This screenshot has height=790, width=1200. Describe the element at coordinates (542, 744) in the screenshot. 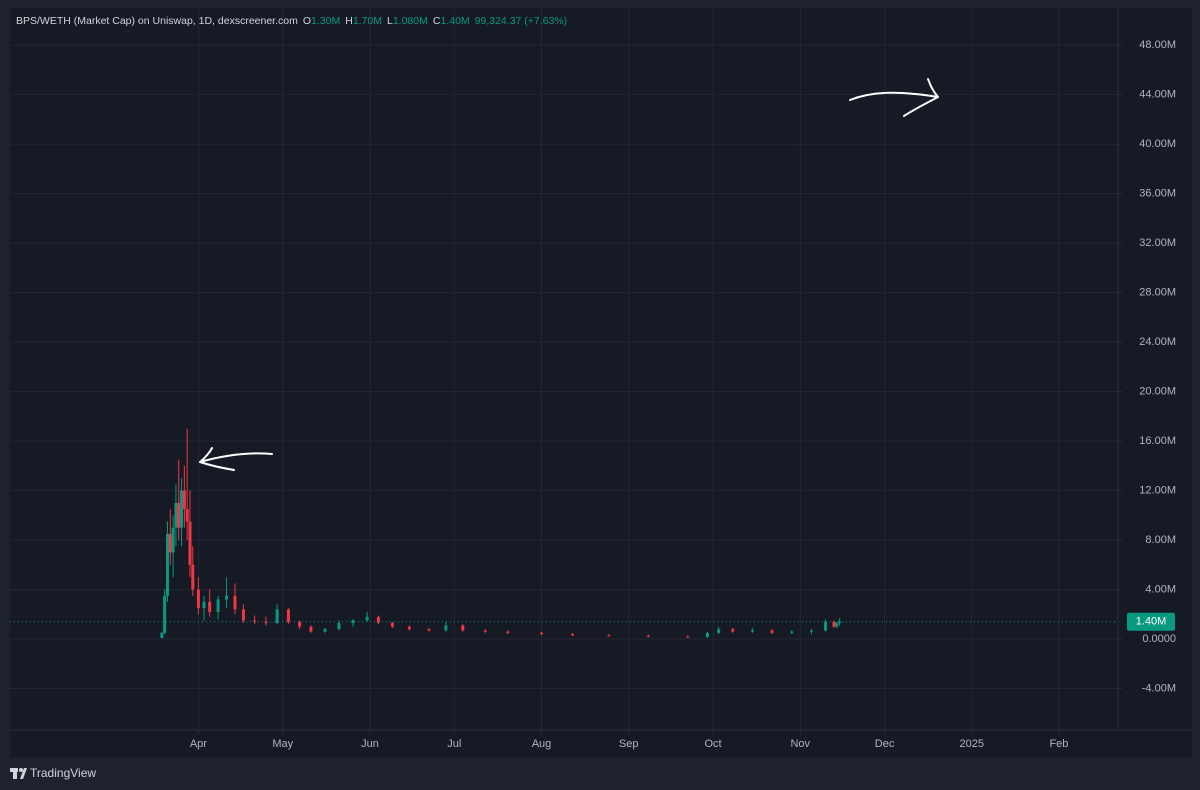

I see `x-tick-label: Aug` at that location.